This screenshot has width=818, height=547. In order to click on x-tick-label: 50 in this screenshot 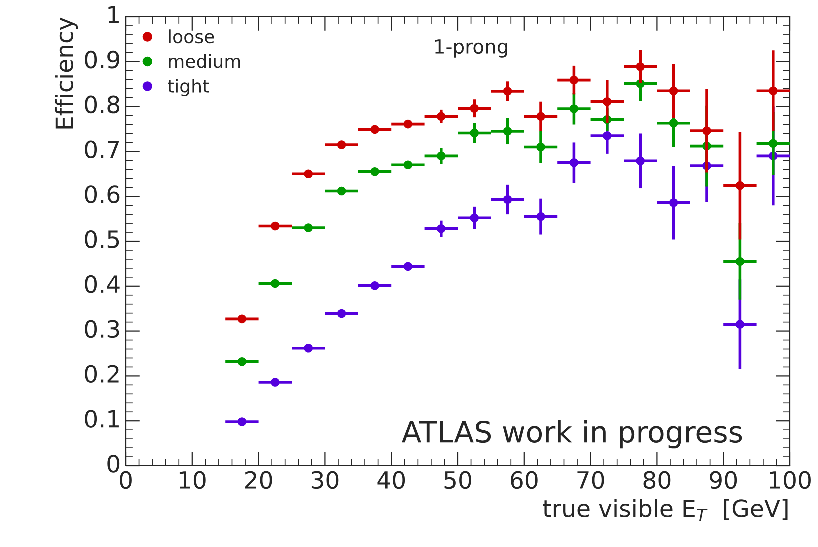, I will do `click(458, 480)`.